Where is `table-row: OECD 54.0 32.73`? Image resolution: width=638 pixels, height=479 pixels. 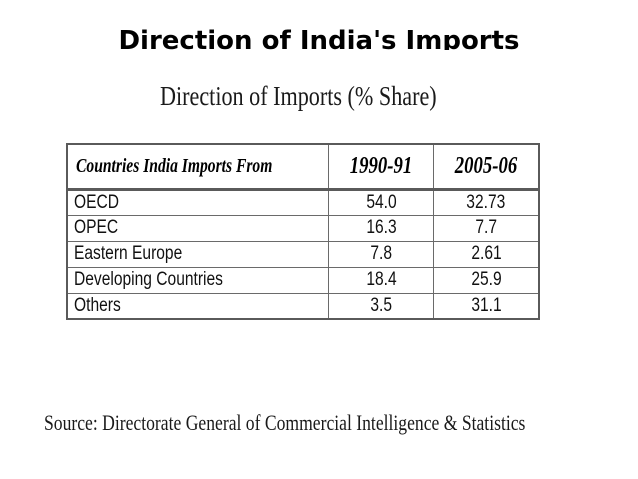 table-row: OECD 54.0 32.73 is located at coordinates (303, 202).